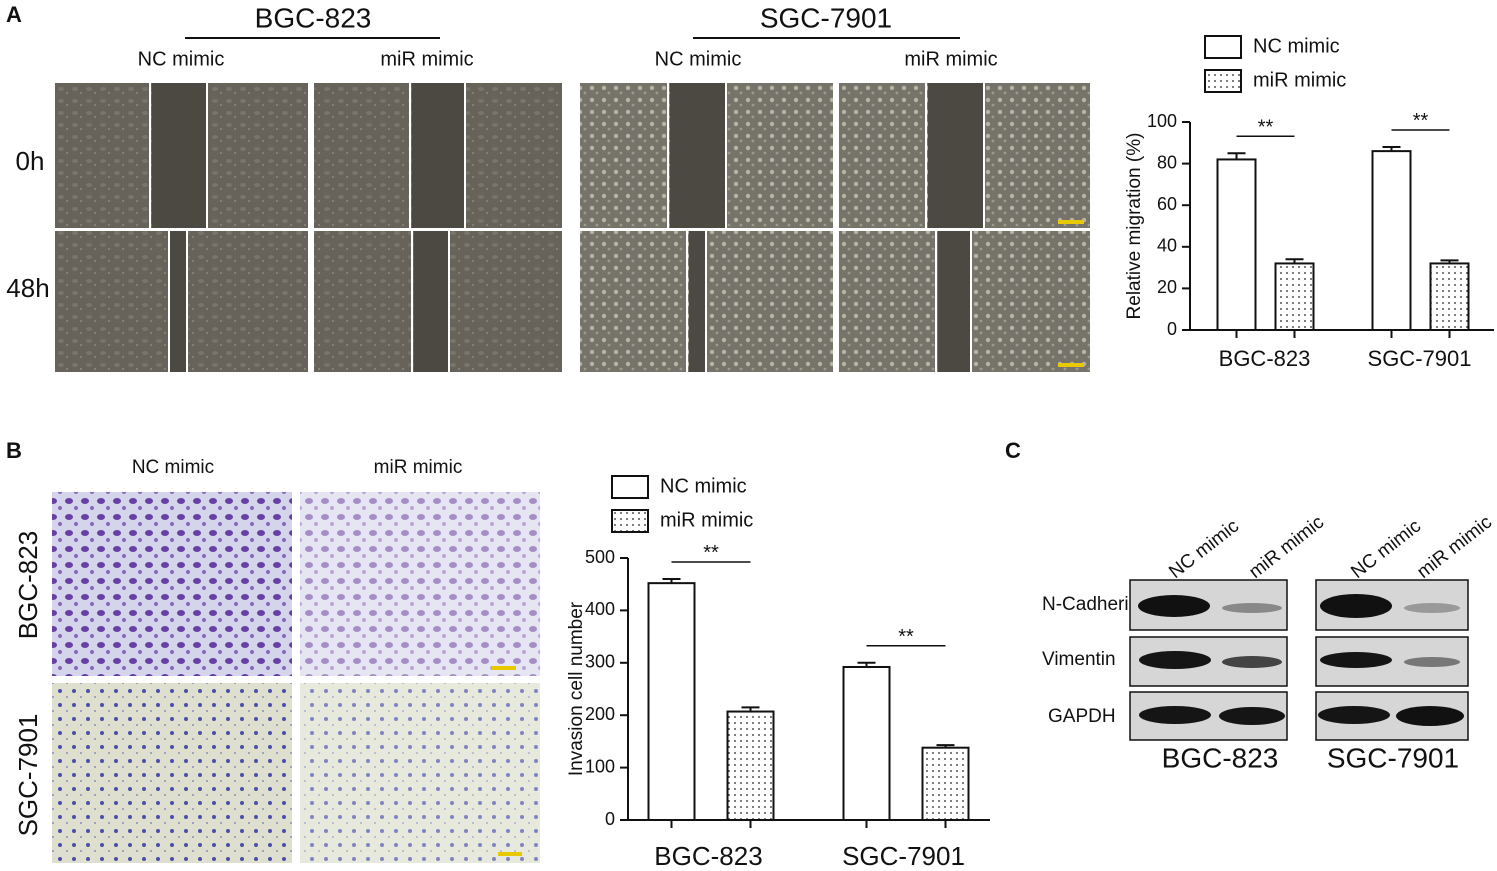 The image size is (1497, 871). I want to click on timepoint-label: 48h, so click(27, 288).